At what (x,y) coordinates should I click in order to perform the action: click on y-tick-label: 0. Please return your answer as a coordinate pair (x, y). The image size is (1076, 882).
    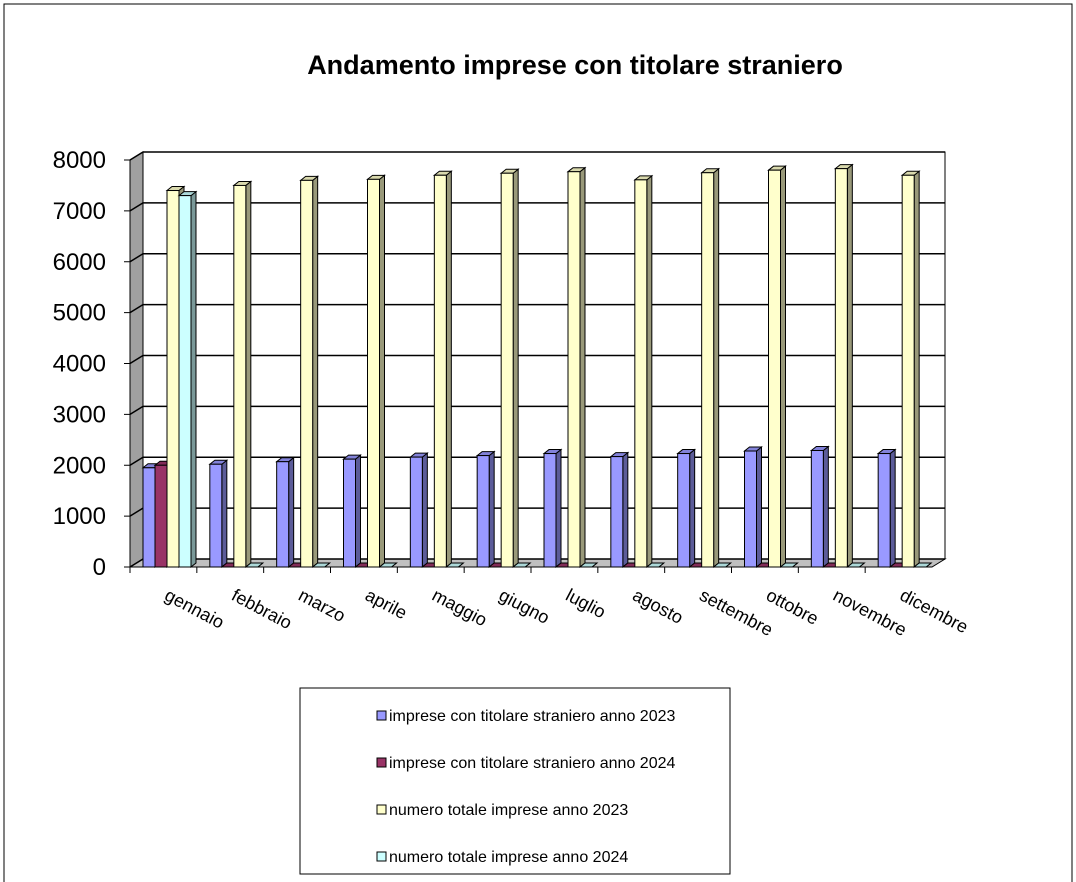
    Looking at the image, I should click on (99, 567).